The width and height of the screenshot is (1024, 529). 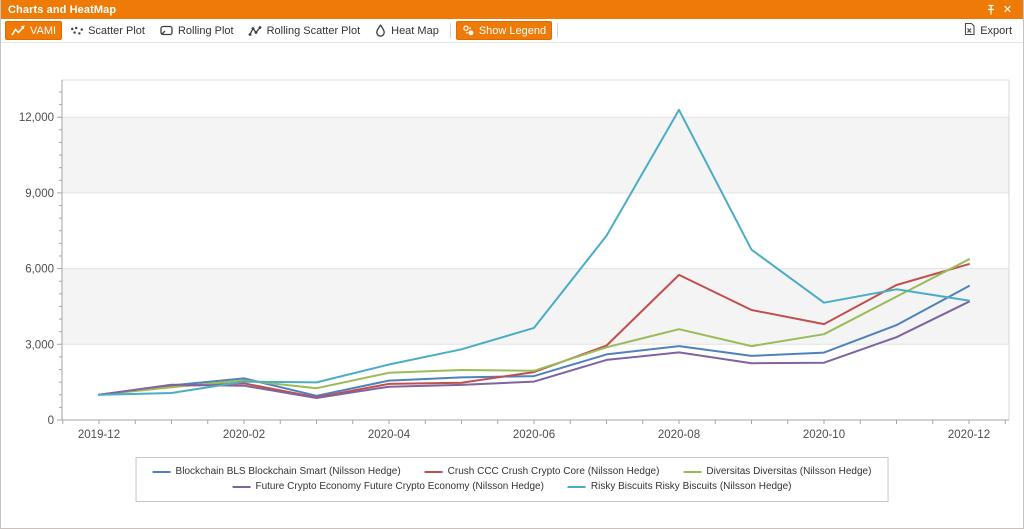 What do you see at coordinates (36, 118) in the screenshot?
I see `y-axis-label: 12,000` at bounding box center [36, 118].